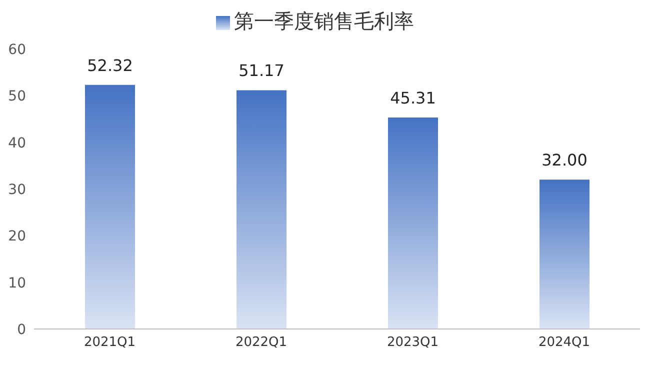 The width and height of the screenshot is (660, 367). What do you see at coordinates (17, 50) in the screenshot?
I see `y-tick-label: 60` at bounding box center [17, 50].